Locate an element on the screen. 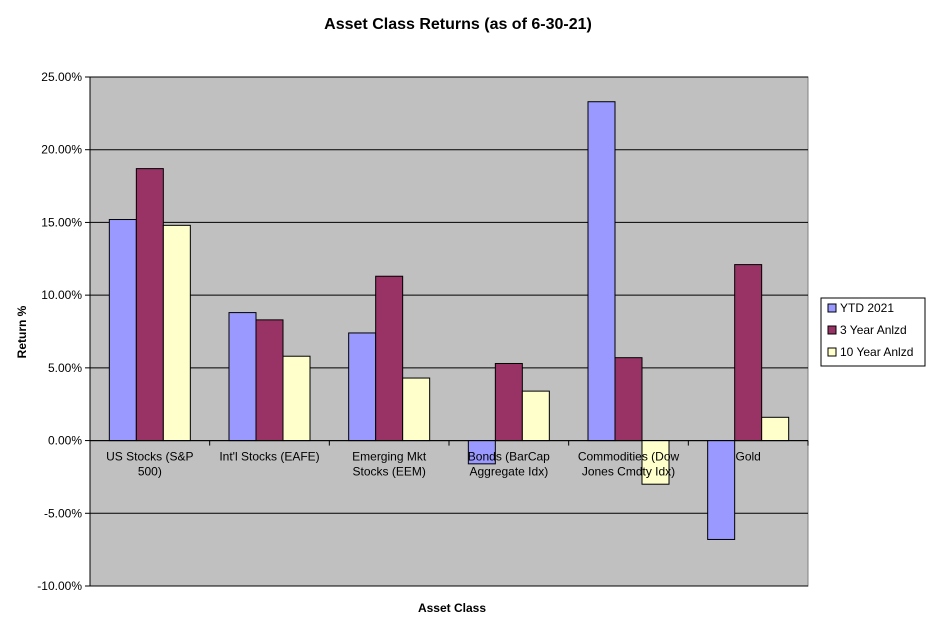 Image resolution: width=930 pixels, height=633 pixels. legend-box is located at coordinates (873, 332).